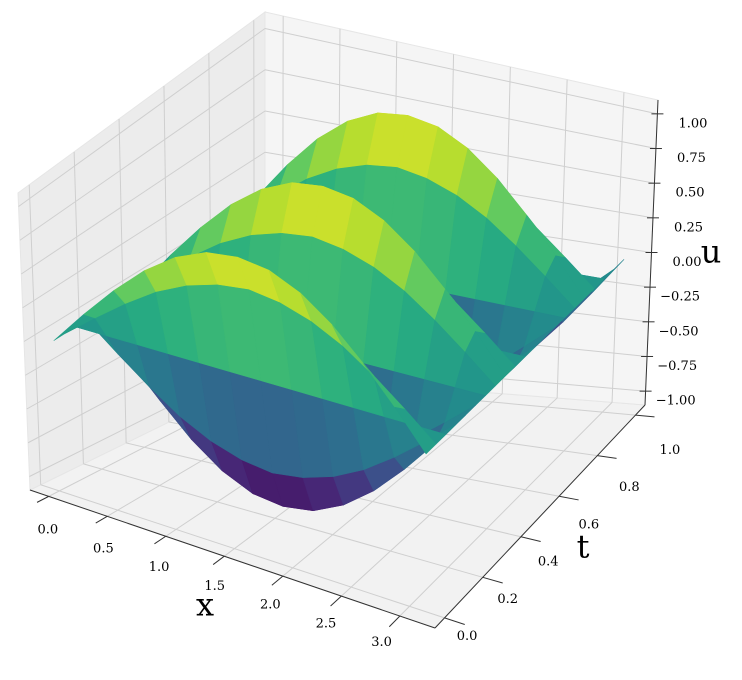 The image size is (742, 680). I want to click on t-tick-label: 1.0, so click(670, 450).